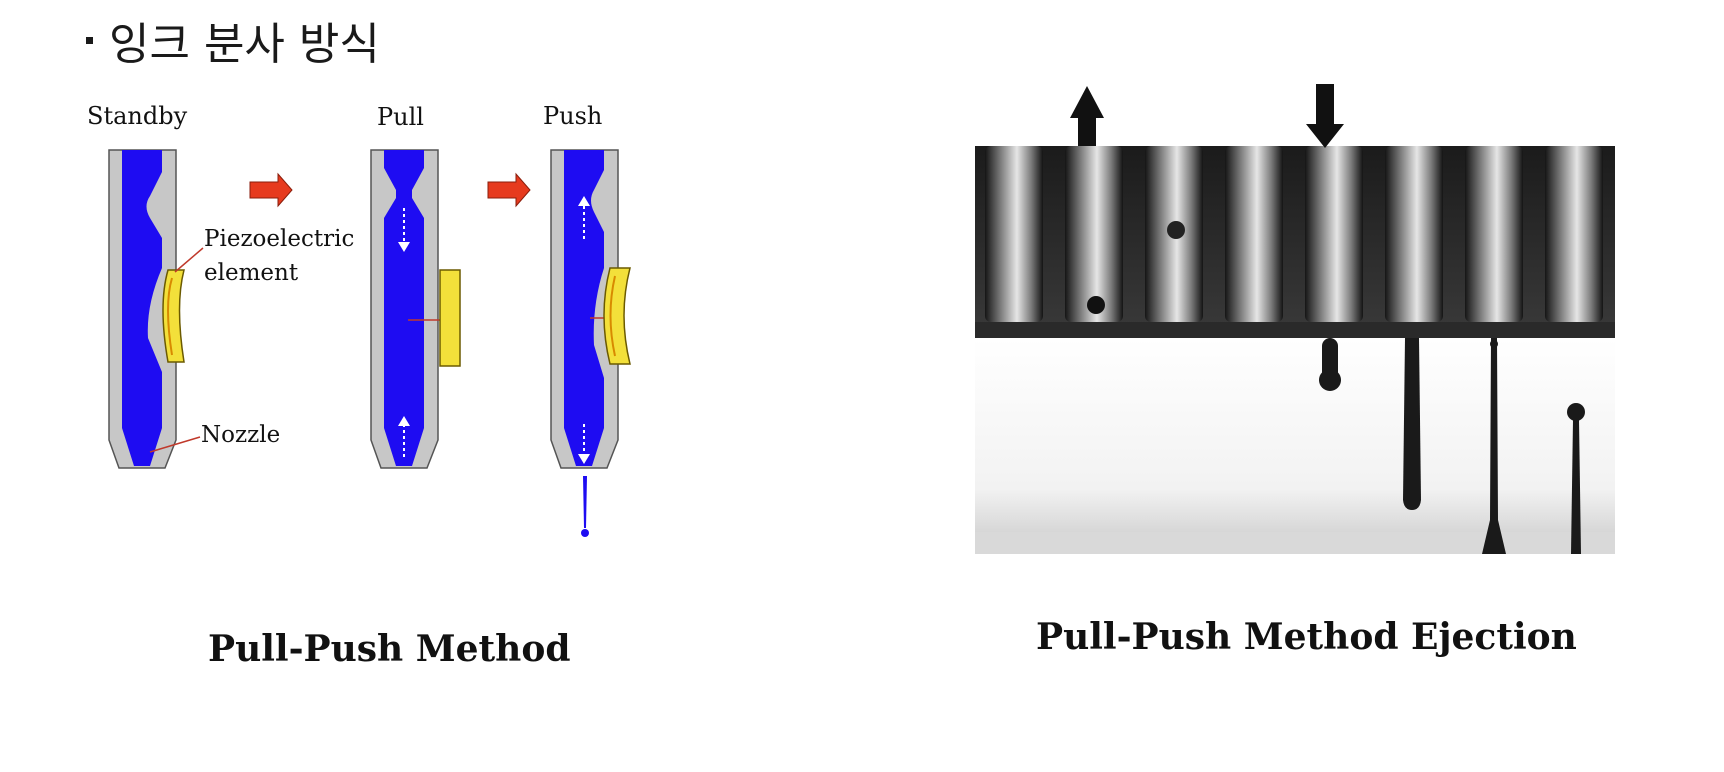  I want to click on pull-nozzle, so click(415, 309).